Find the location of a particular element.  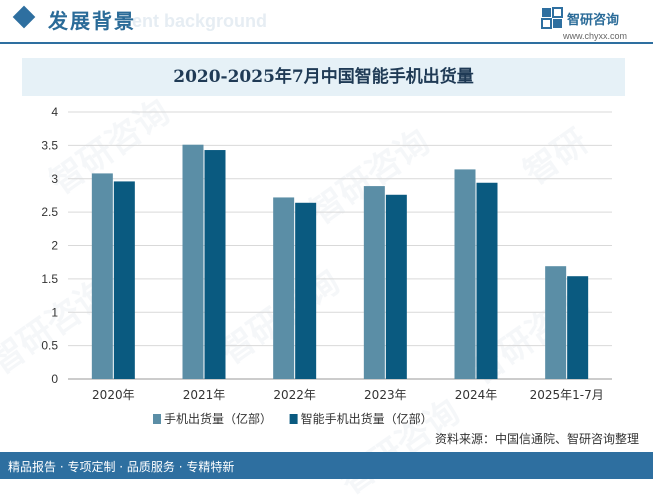

x-tick-label: 2021年 is located at coordinates (204, 395).